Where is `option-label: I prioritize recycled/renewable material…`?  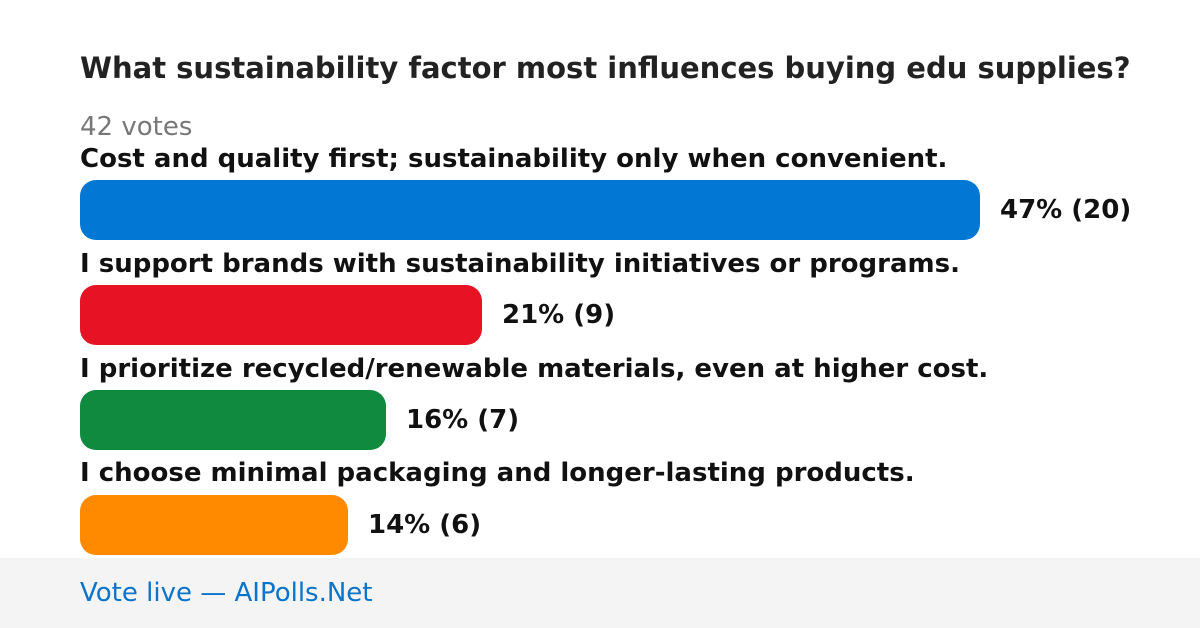
option-label: I prioritize recycled/renewable material… is located at coordinates (534, 369).